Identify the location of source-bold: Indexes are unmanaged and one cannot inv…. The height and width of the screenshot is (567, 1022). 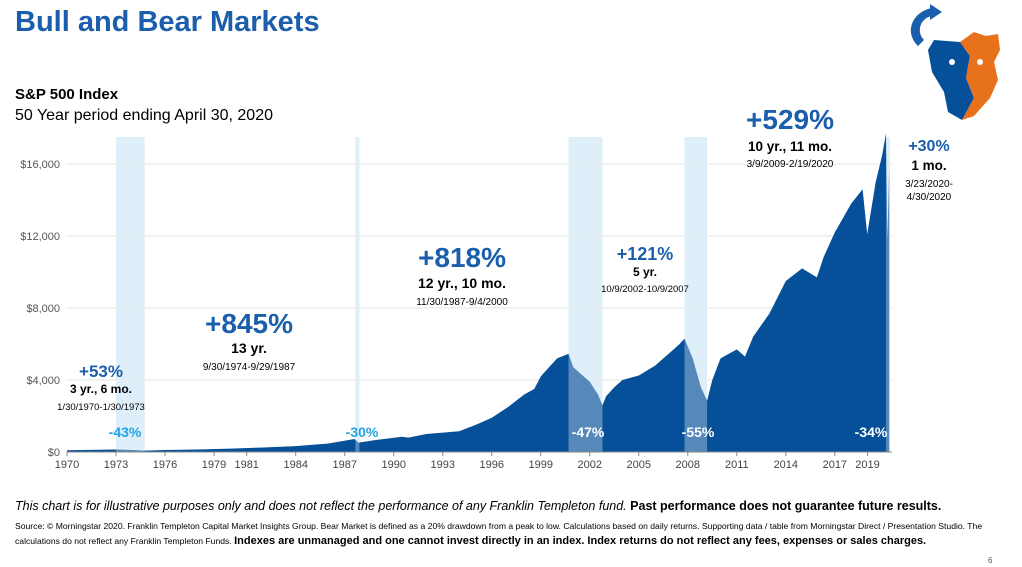
(580, 541).